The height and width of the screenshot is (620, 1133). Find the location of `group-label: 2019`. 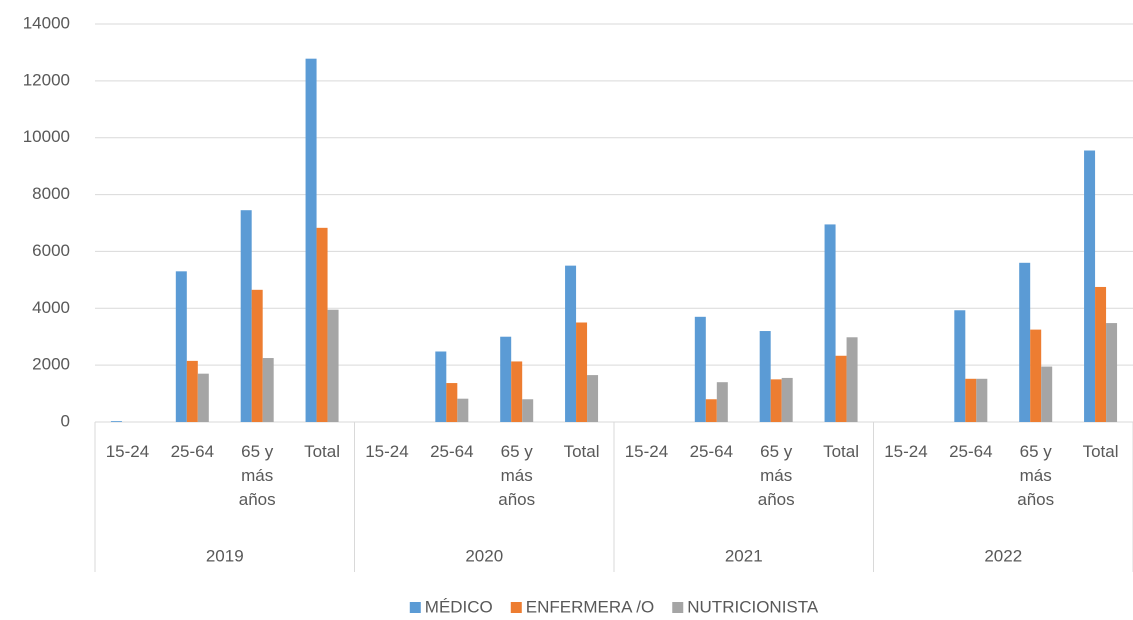

group-label: 2019 is located at coordinates (225, 555).